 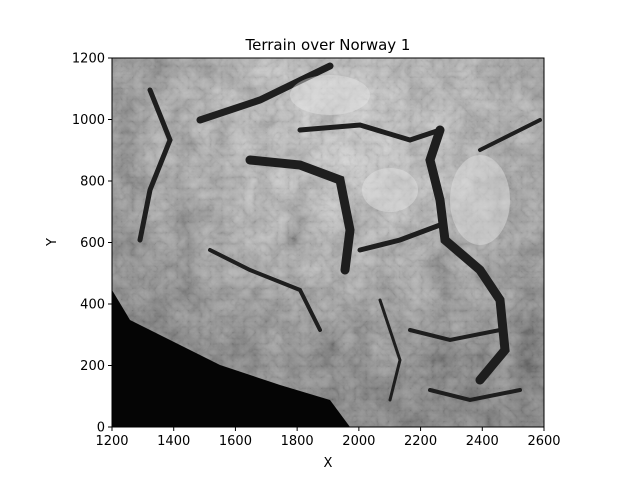 What do you see at coordinates (328, 438) in the screenshot?
I see `x-axis: 1200 1400 1600 1800 2000 2200 2400 2600` at bounding box center [328, 438].